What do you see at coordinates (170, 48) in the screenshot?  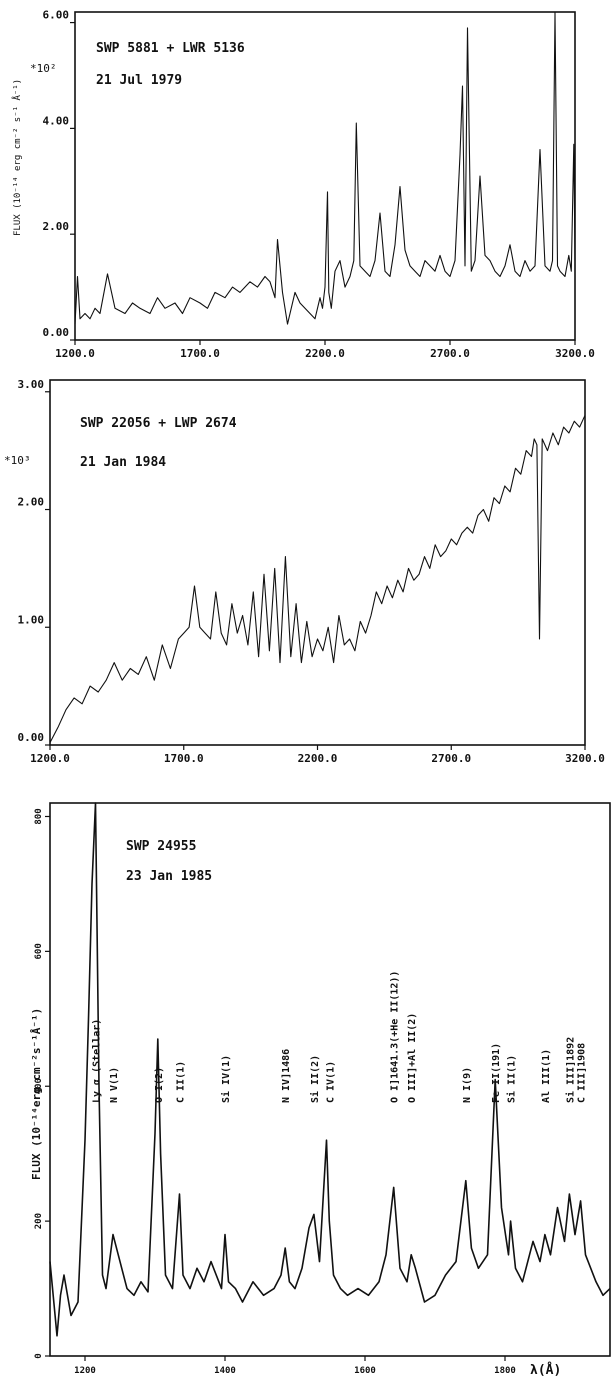 I see `chart-title: SWP 5881 + LWR 5136` at bounding box center [170, 48].